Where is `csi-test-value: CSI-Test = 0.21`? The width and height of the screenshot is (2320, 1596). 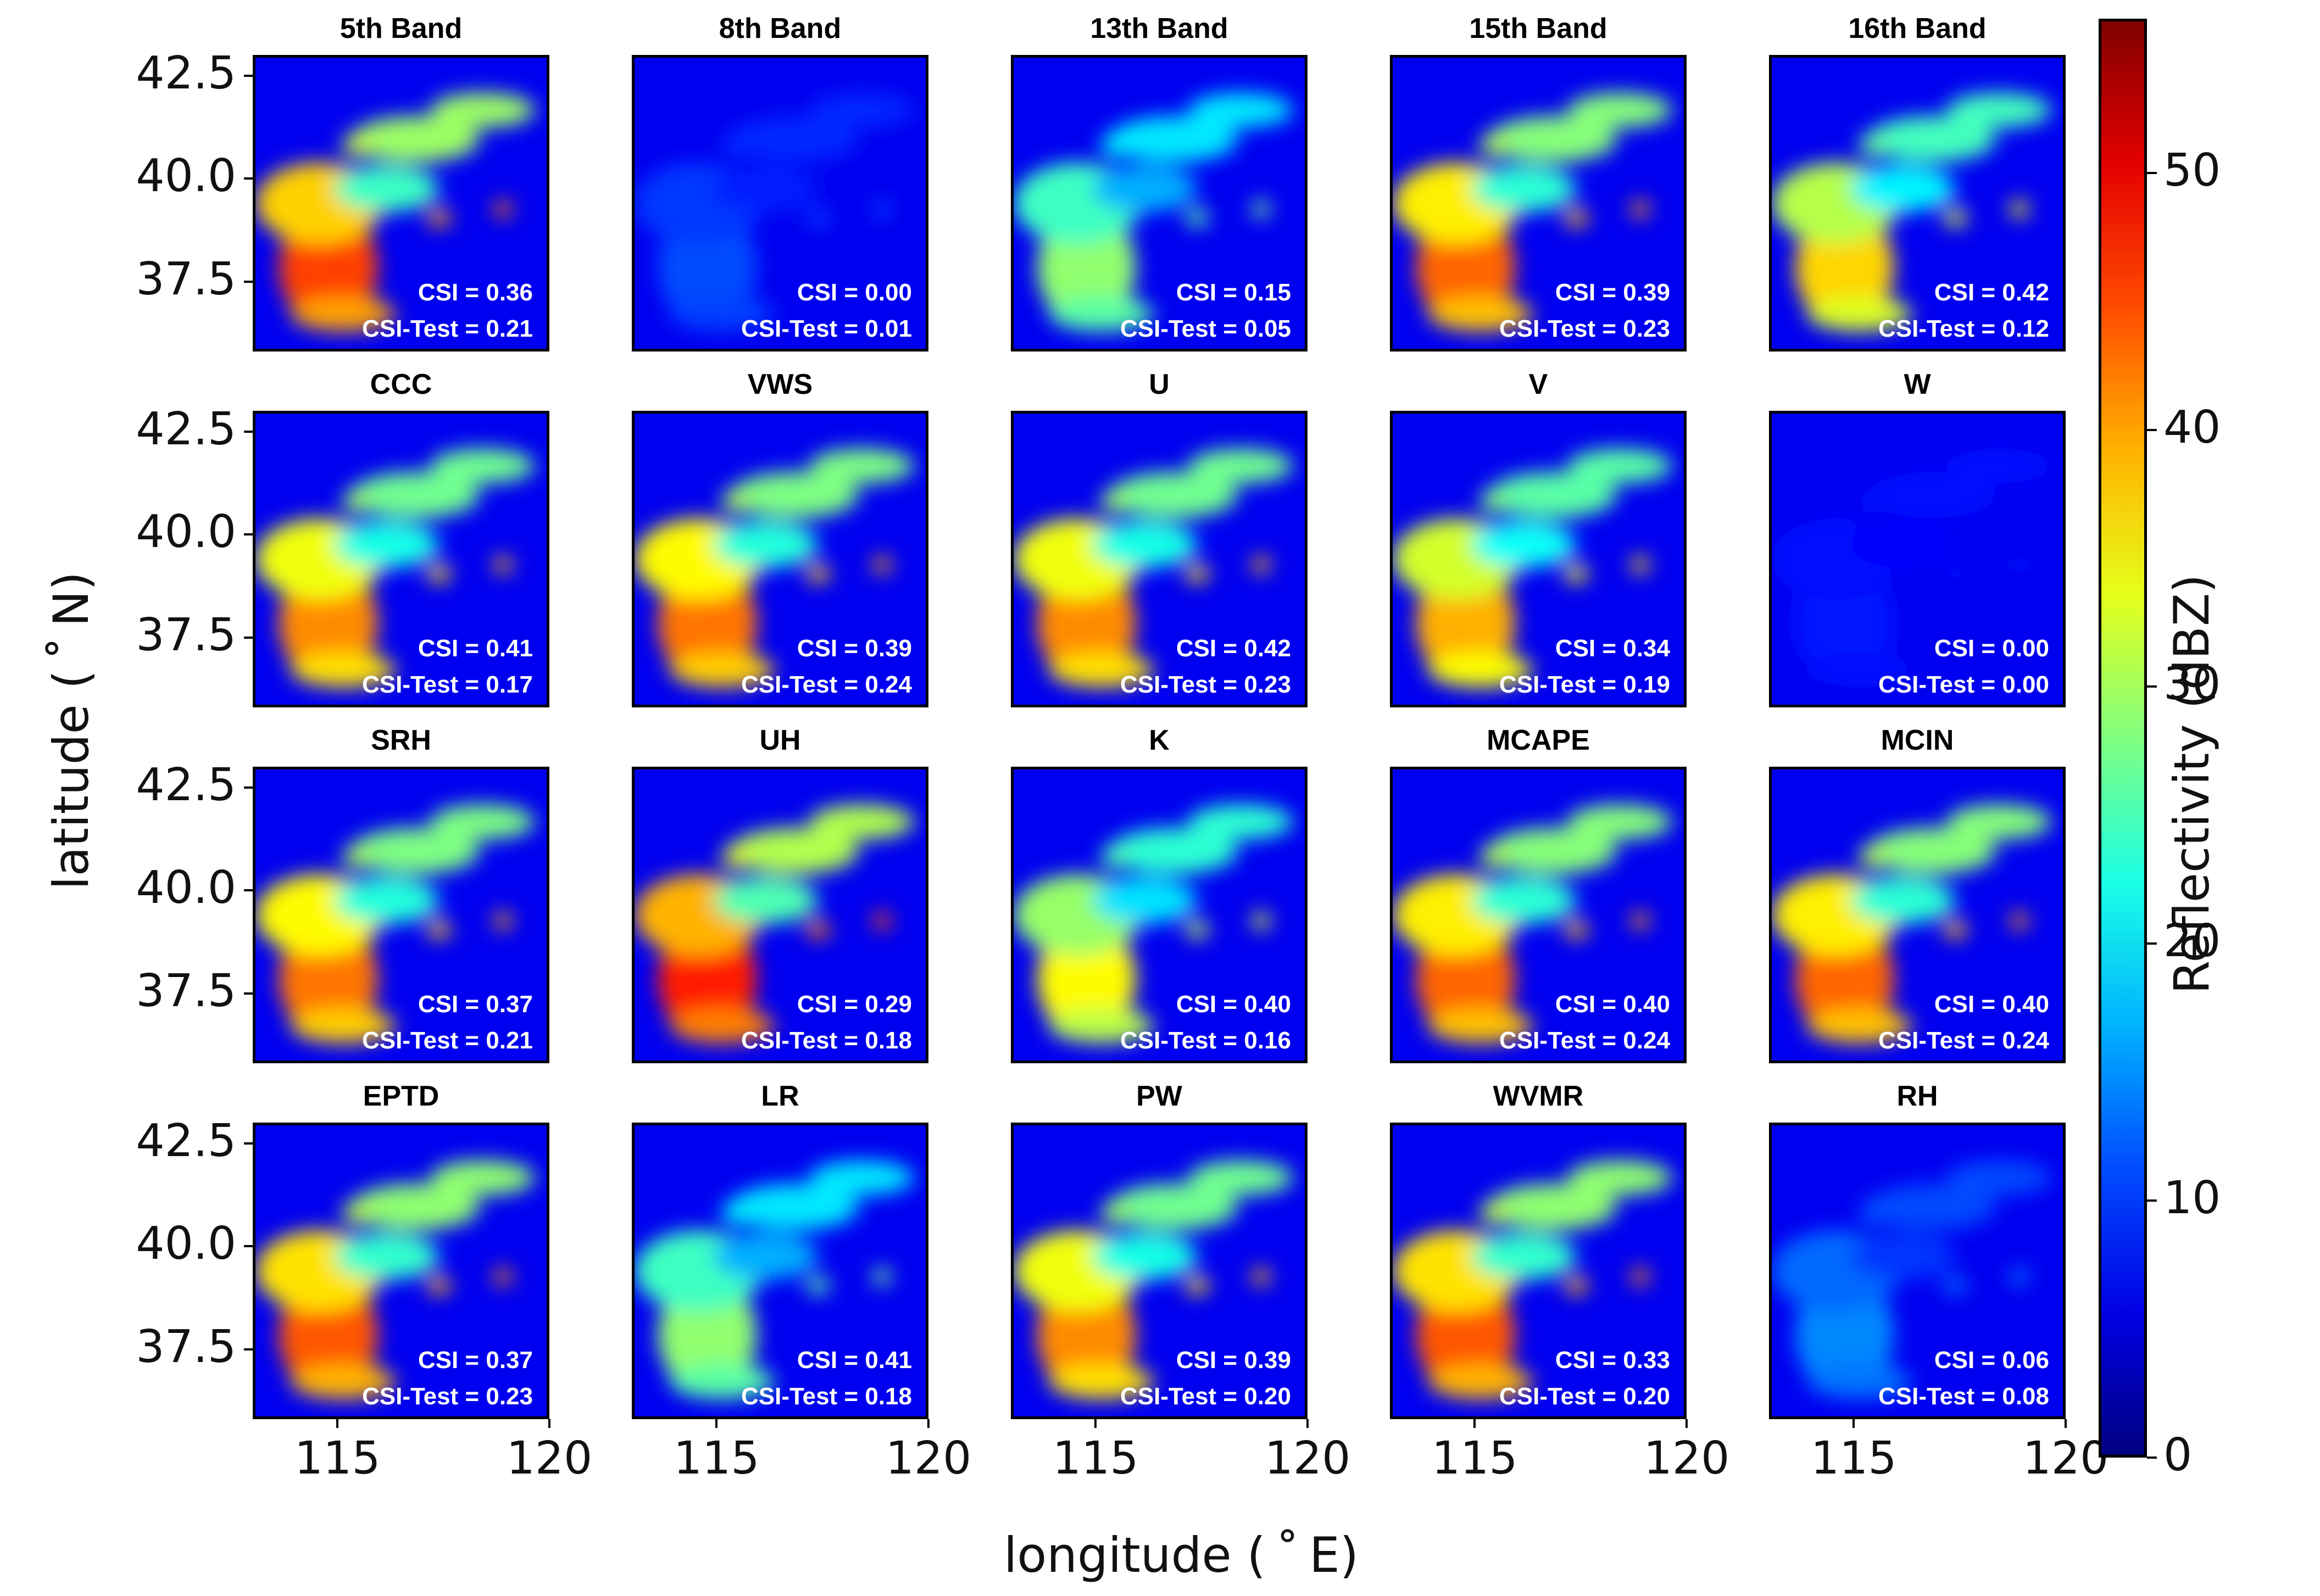 csi-test-value: CSI-Test = 0.21 is located at coordinates (447, 328).